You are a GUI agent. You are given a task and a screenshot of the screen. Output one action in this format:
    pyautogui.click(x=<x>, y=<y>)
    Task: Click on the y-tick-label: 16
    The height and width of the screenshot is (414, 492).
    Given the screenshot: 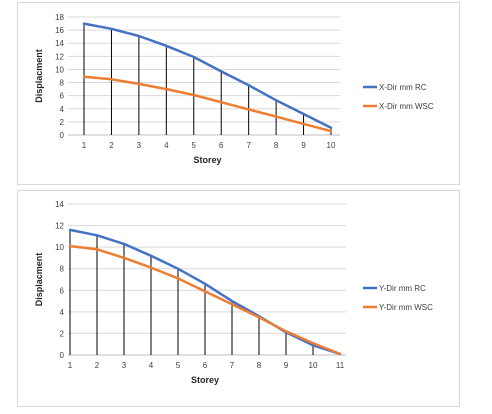 What is the action you would take?
    pyautogui.click(x=59, y=30)
    